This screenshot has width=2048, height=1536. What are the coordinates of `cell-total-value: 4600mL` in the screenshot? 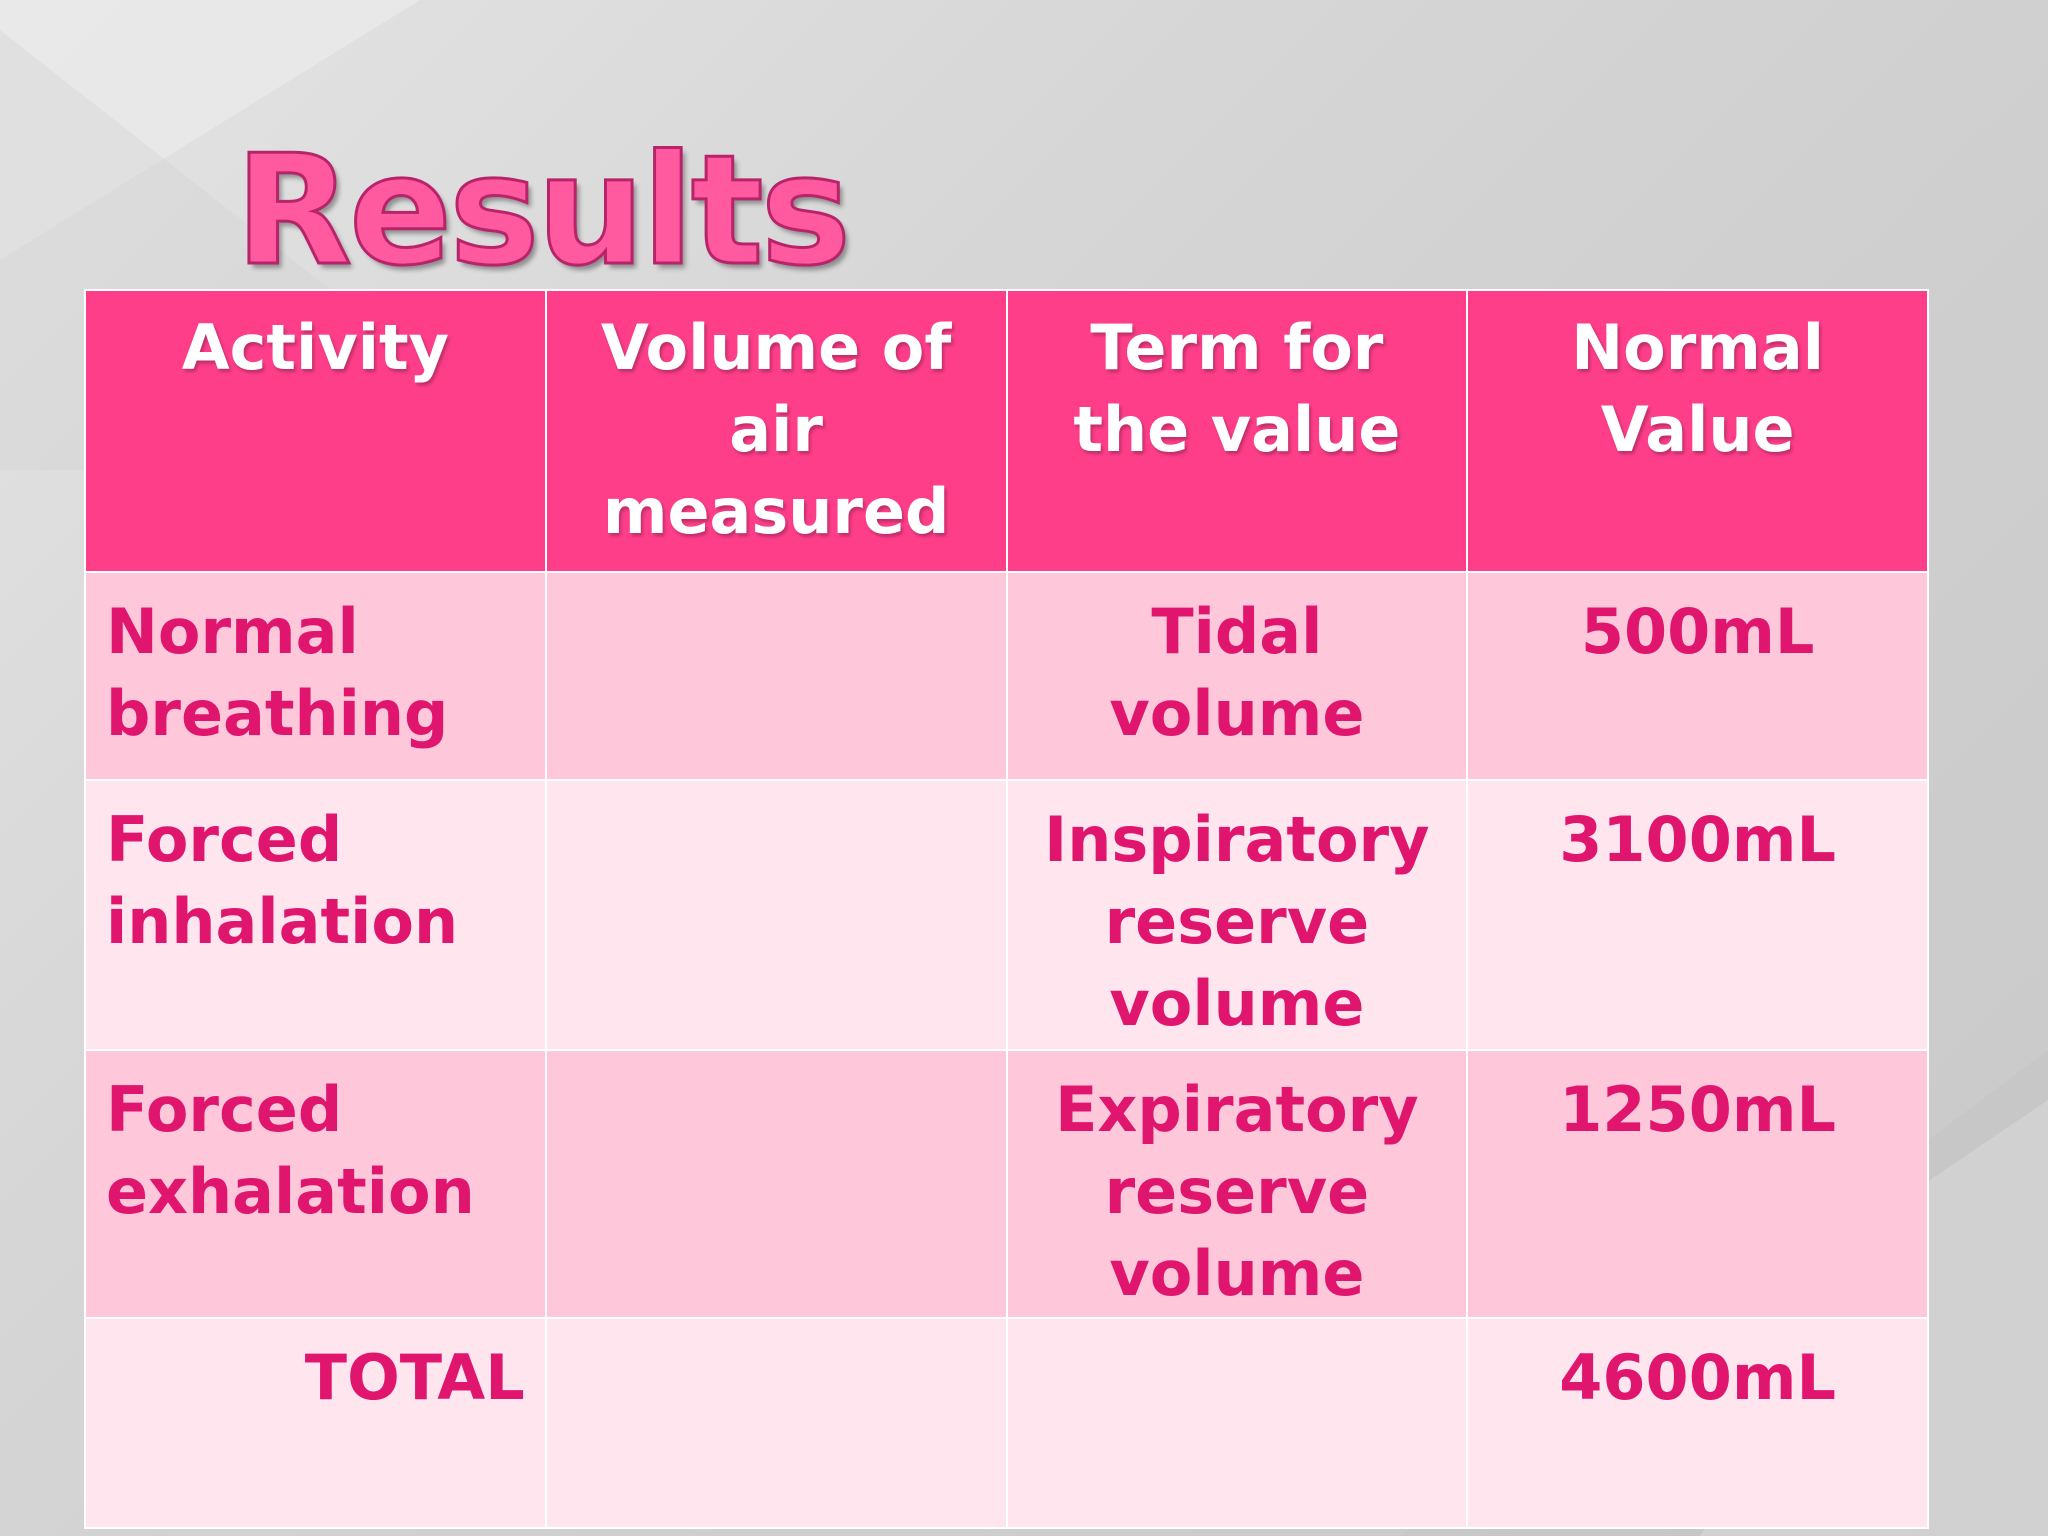 It's located at (1697, 1423).